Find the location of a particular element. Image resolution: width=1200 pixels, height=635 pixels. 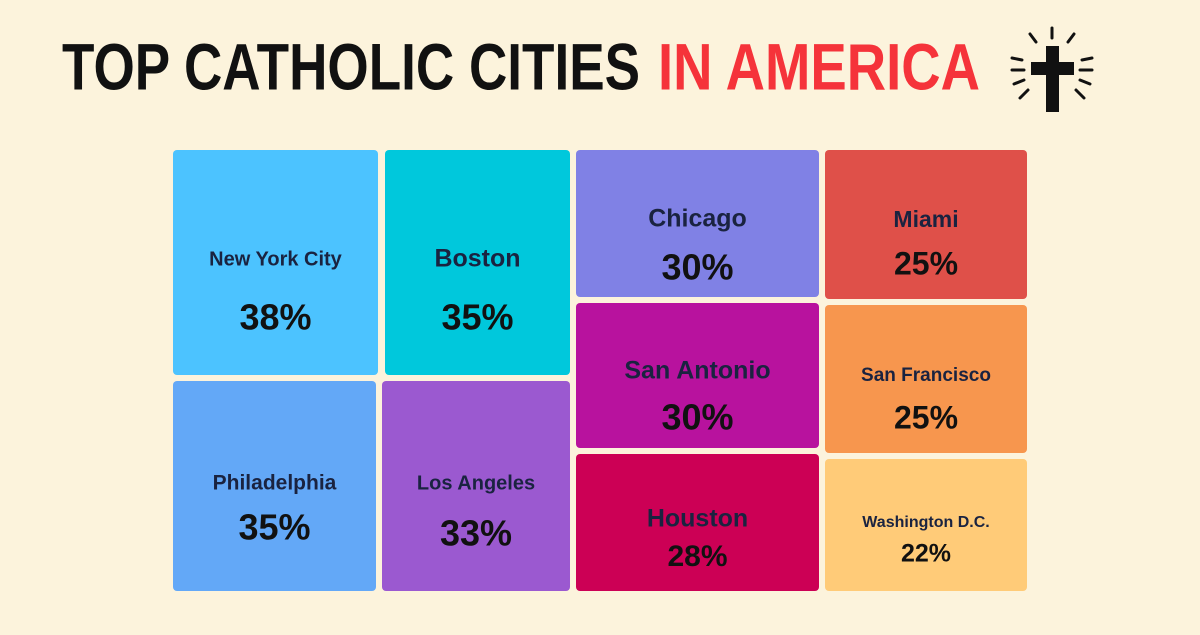

tile-label: San Antonio is located at coordinates (697, 371).